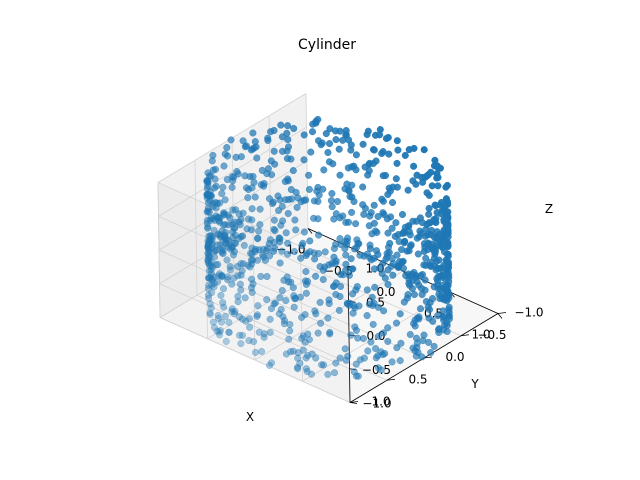 The width and height of the screenshot is (640, 480). I want to click on chart-title: Cylinder, so click(327, 45).